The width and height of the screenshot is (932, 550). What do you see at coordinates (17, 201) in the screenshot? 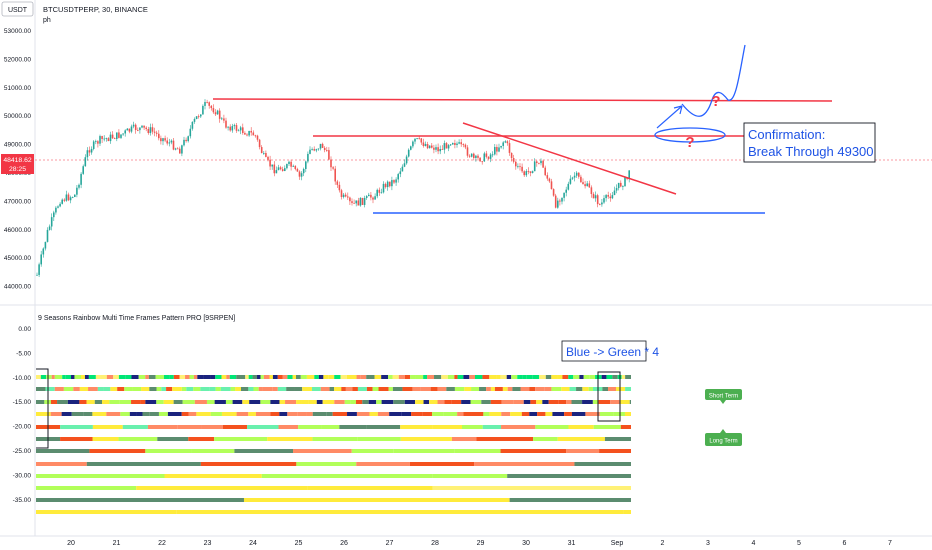
I see `price-tick-label: 47000.00` at bounding box center [17, 201].